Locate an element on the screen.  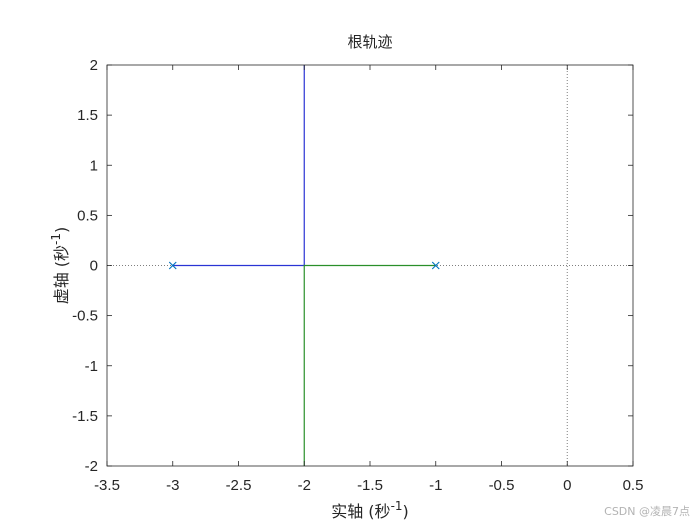
x-tick-label: -3.5 is located at coordinates (107, 485).